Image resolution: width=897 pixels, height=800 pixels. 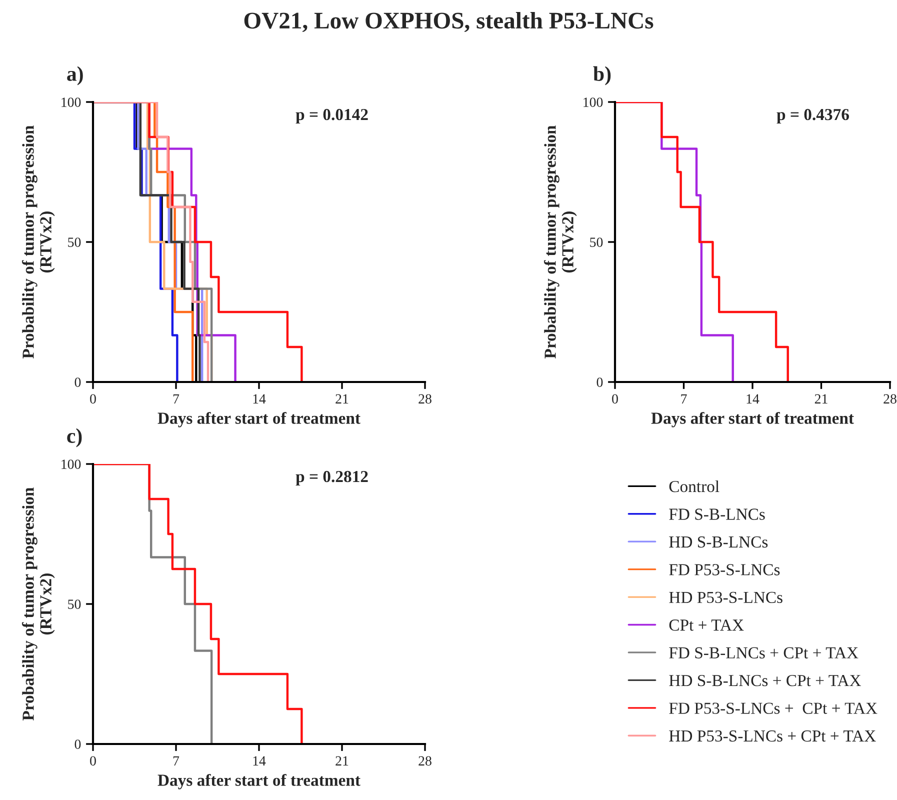 I want to click on annotation: p = 0.2812, so click(x=332, y=478).